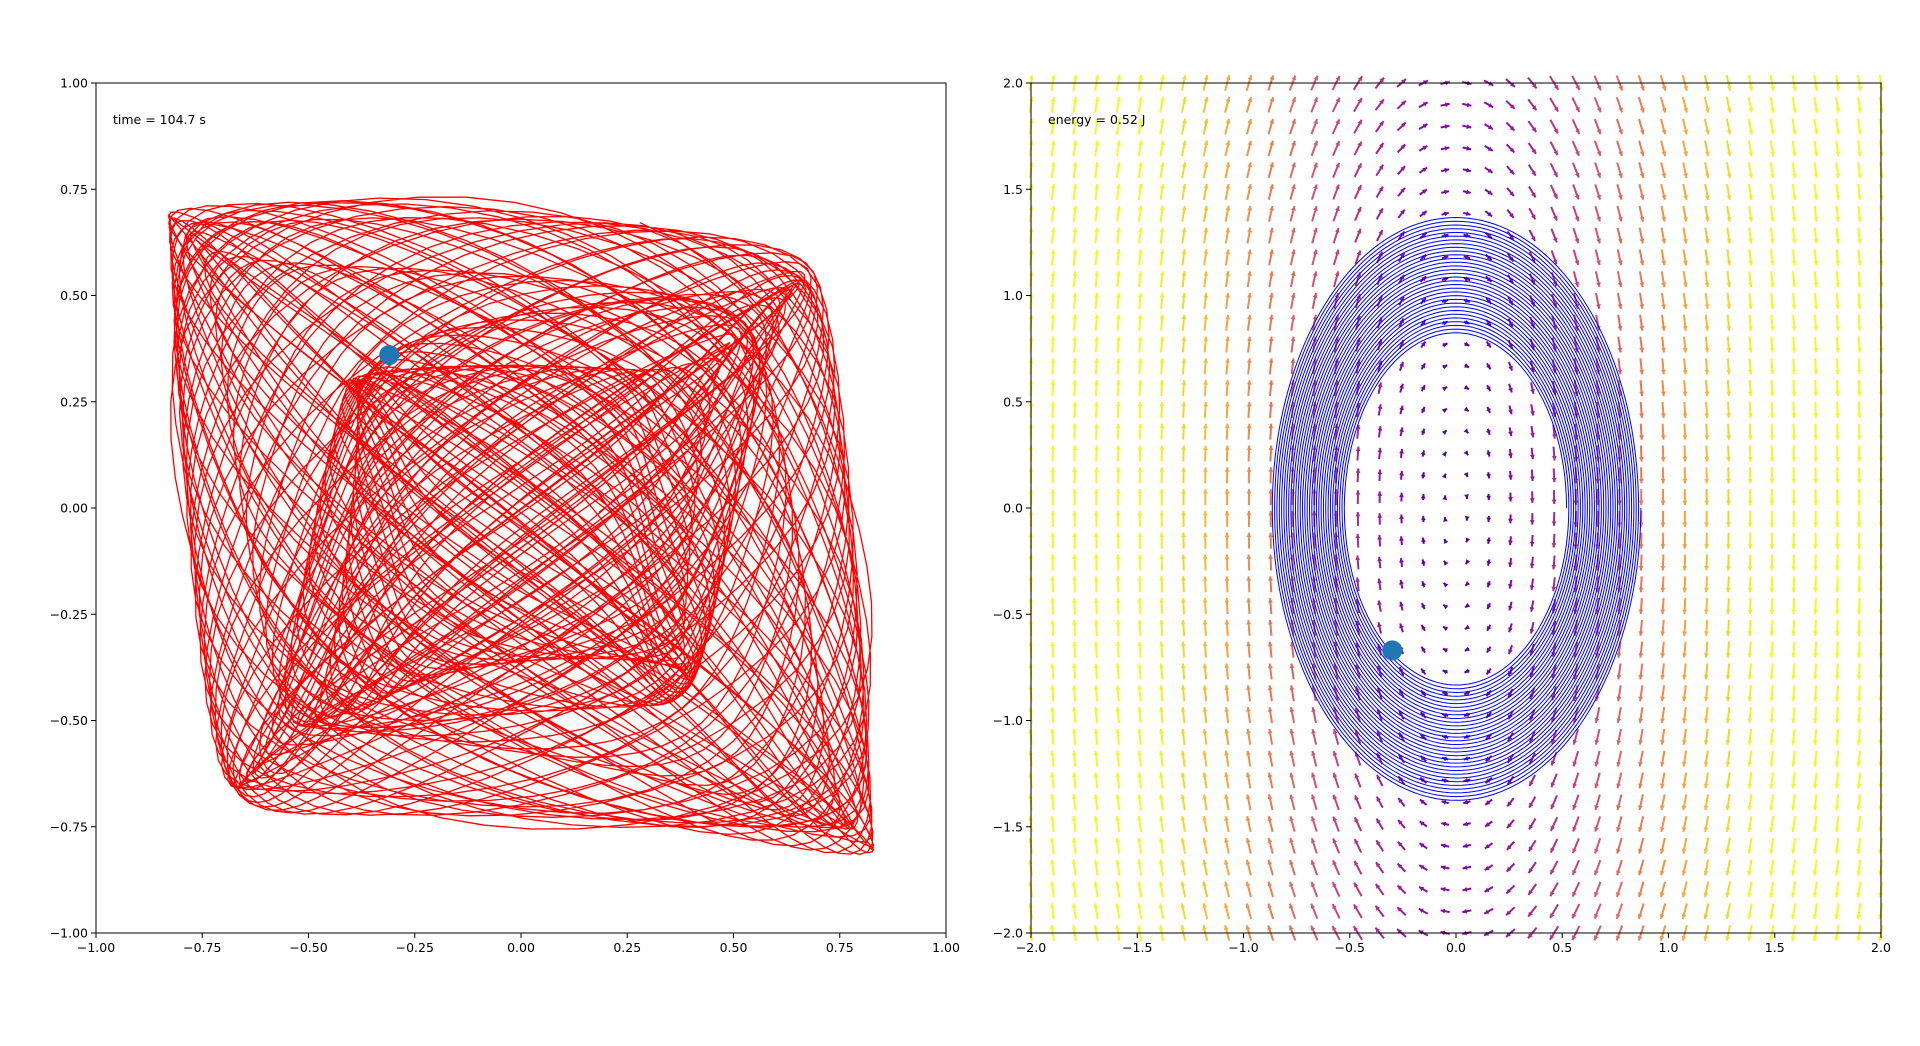  What do you see at coordinates (415, 947) in the screenshot?
I see `x-tick-label: −0.25` at bounding box center [415, 947].